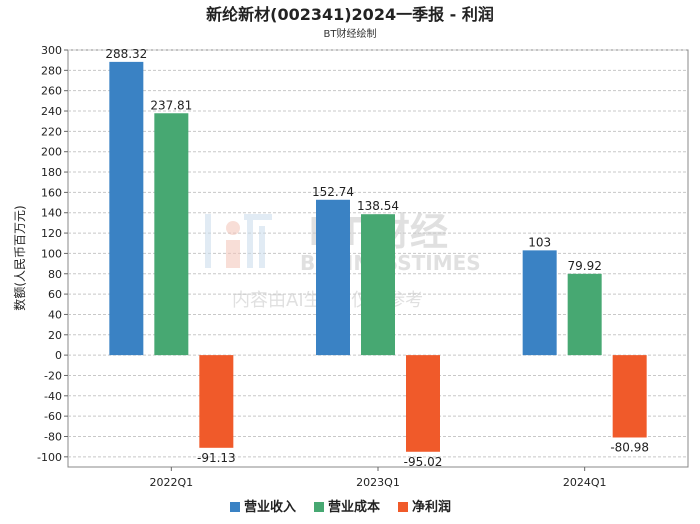  What do you see at coordinates (55, 335) in the screenshot?
I see `y-tick-label: 20` at bounding box center [55, 335].